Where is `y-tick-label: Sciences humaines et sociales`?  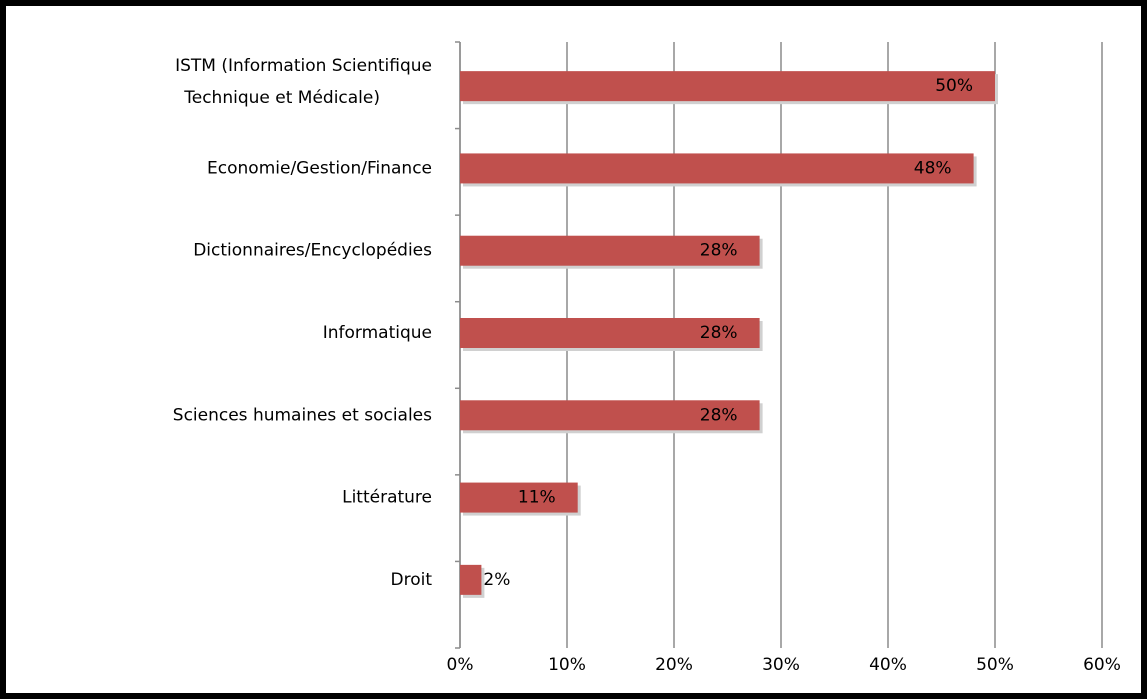
y-tick-label: Sciences humaines et sociales is located at coordinates (302, 415).